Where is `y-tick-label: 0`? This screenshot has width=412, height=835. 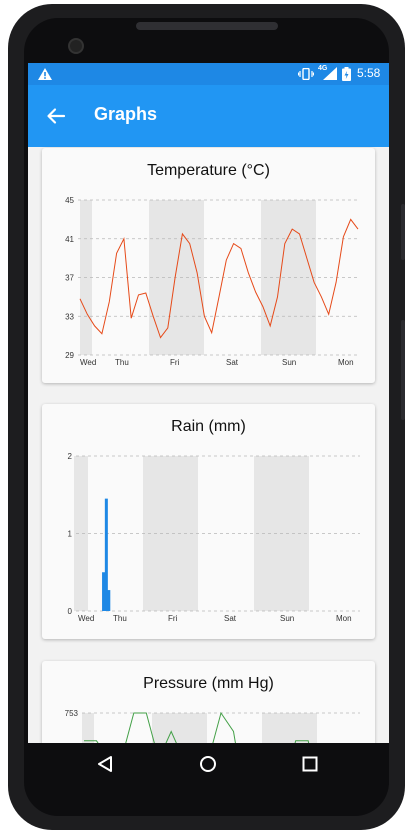
y-tick-label: 0 is located at coordinates (70, 611).